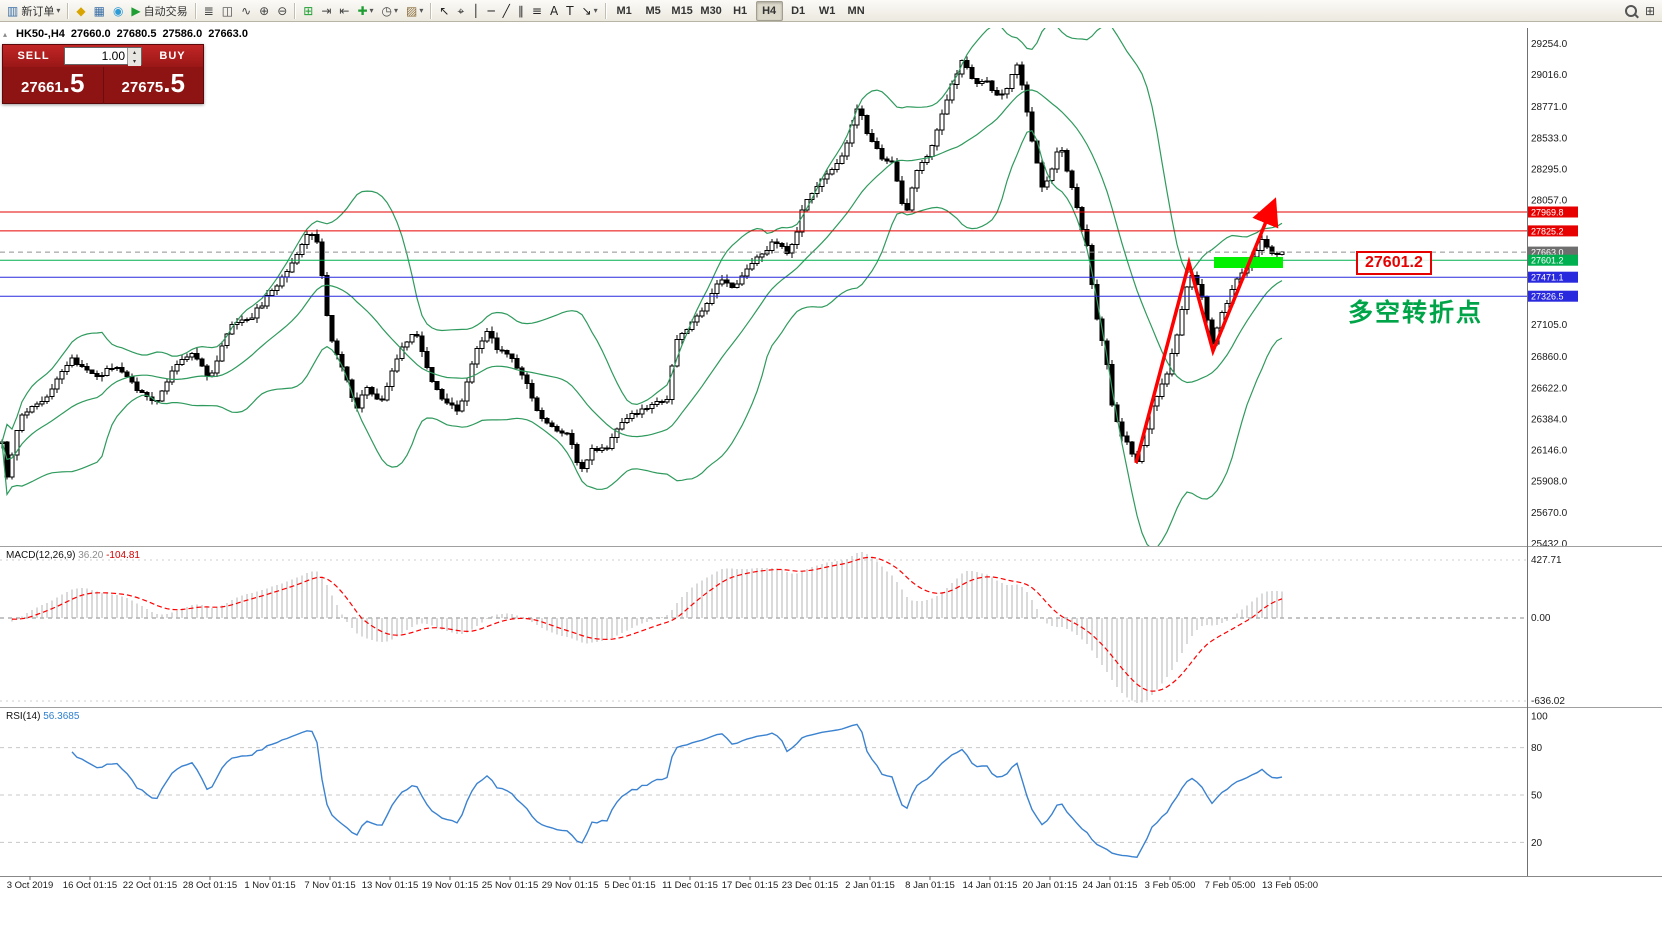  Describe the element at coordinates (365, 11) in the screenshot. I see `indicators-button: ✚ ▾` at that location.